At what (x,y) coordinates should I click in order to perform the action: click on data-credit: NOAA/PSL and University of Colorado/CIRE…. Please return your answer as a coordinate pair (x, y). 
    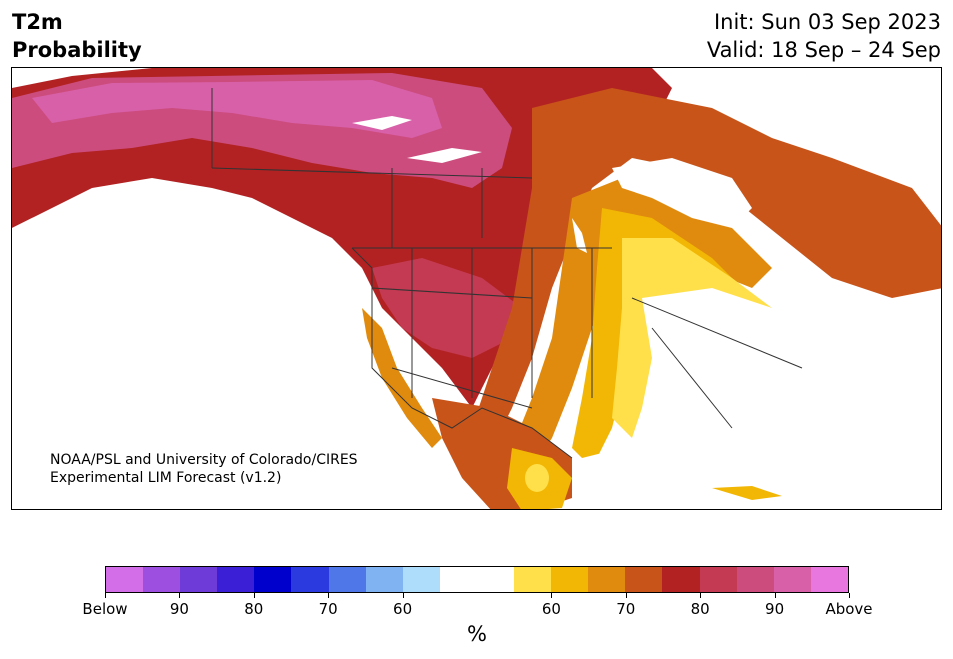
    Looking at the image, I should click on (204, 469).